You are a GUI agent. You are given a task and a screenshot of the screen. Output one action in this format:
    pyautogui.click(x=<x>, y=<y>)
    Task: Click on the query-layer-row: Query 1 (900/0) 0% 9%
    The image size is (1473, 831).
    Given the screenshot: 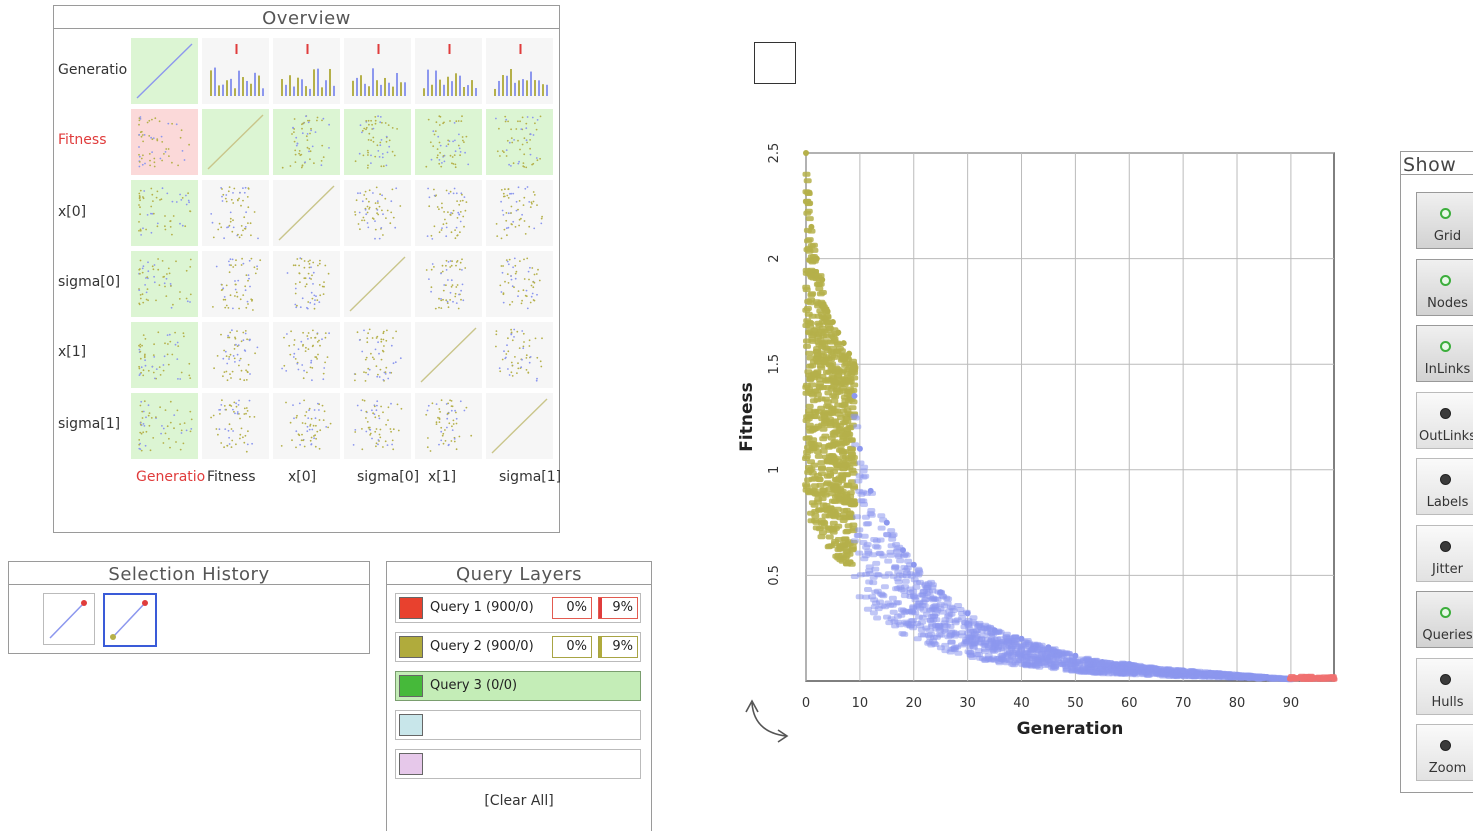 What is the action you would take?
    pyautogui.click(x=518, y=608)
    